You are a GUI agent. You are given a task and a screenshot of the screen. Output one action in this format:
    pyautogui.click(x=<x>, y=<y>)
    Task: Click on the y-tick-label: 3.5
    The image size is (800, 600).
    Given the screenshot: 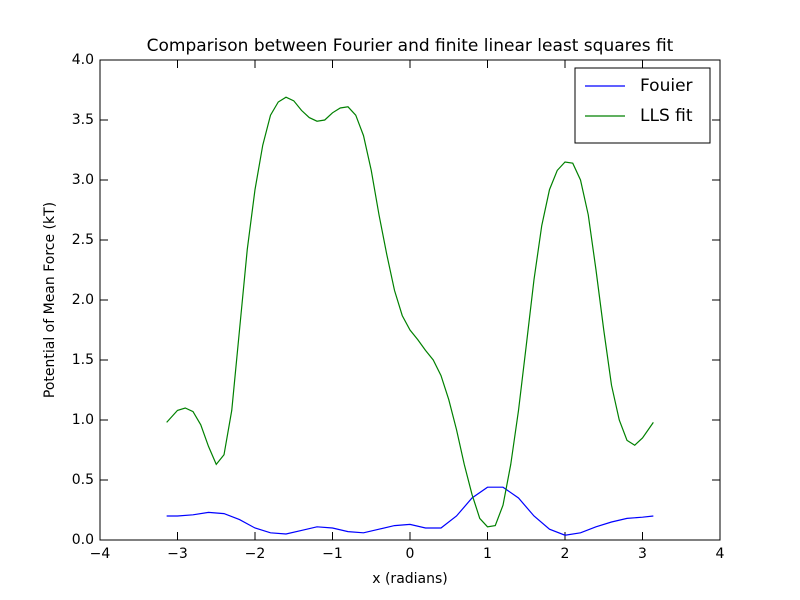 What is the action you would take?
    pyautogui.click(x=83, y=120)
    